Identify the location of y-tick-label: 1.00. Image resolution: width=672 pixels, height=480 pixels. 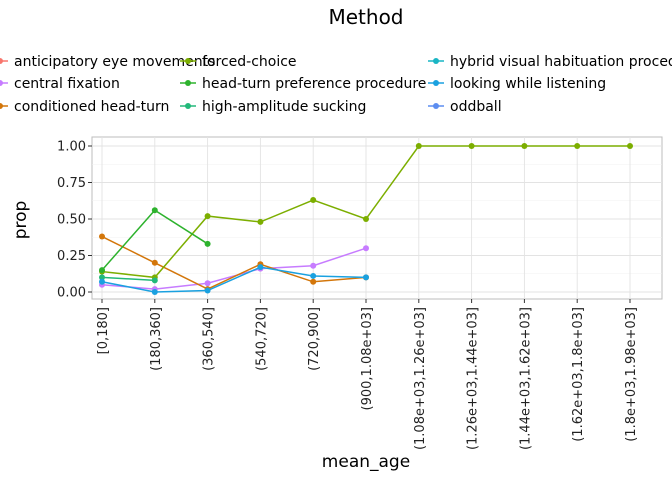
(71, 147).